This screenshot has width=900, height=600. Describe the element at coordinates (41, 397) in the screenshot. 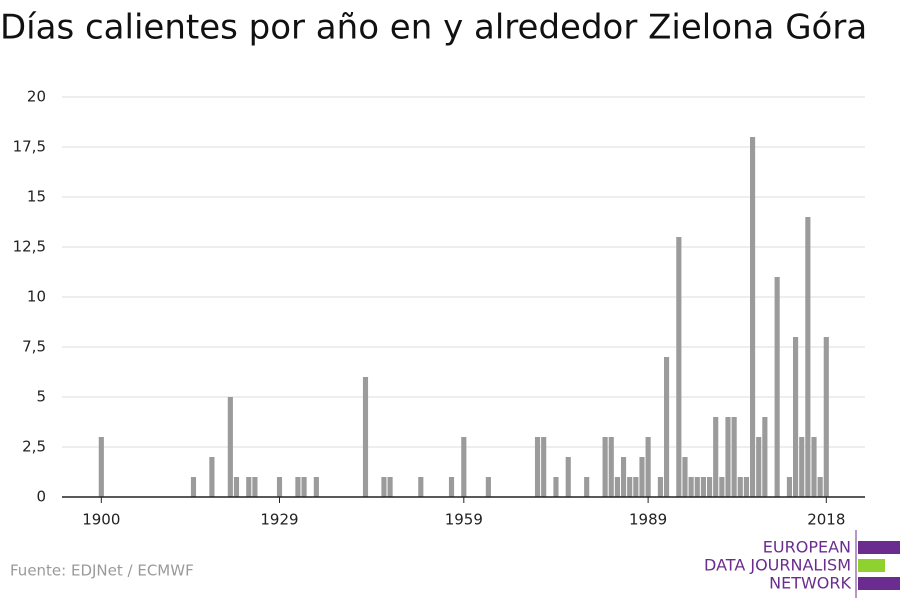

I see `y-tick-label: 5` at that location.